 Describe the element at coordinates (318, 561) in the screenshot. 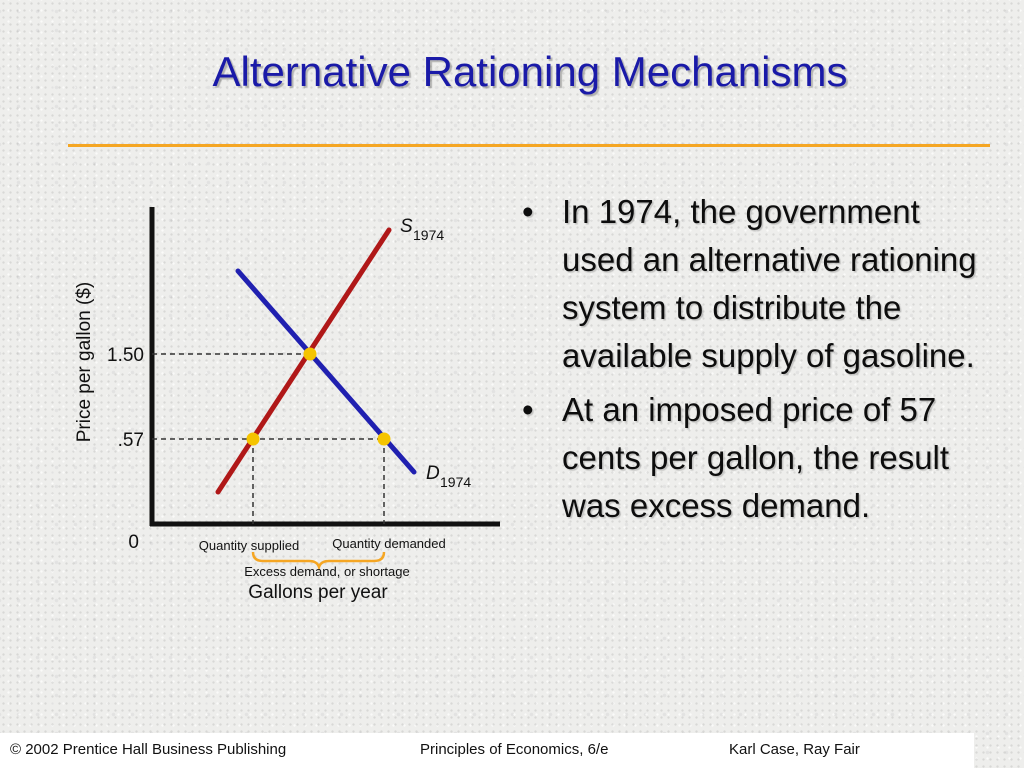

I see `shortage-bracket` at that location.